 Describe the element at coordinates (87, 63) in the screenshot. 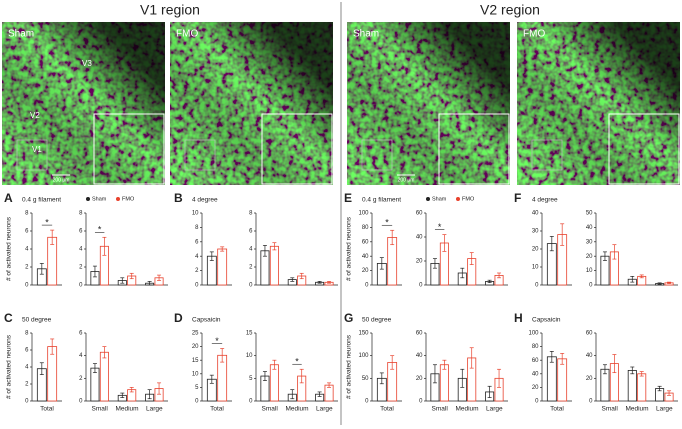

I see `region-annotation: V3` at that location.